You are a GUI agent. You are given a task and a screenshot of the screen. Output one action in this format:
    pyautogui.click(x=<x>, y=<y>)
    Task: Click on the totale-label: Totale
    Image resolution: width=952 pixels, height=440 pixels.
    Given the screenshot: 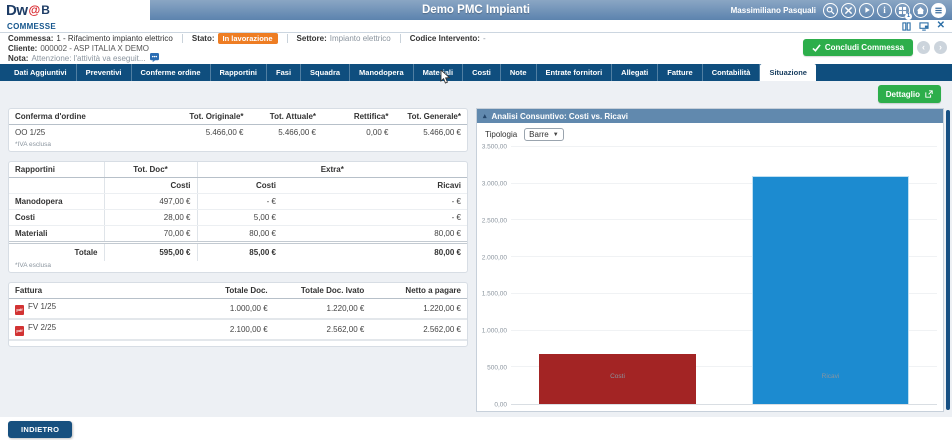 What is the action you would take?
    pyautogui.click(x=57, y=251)
    